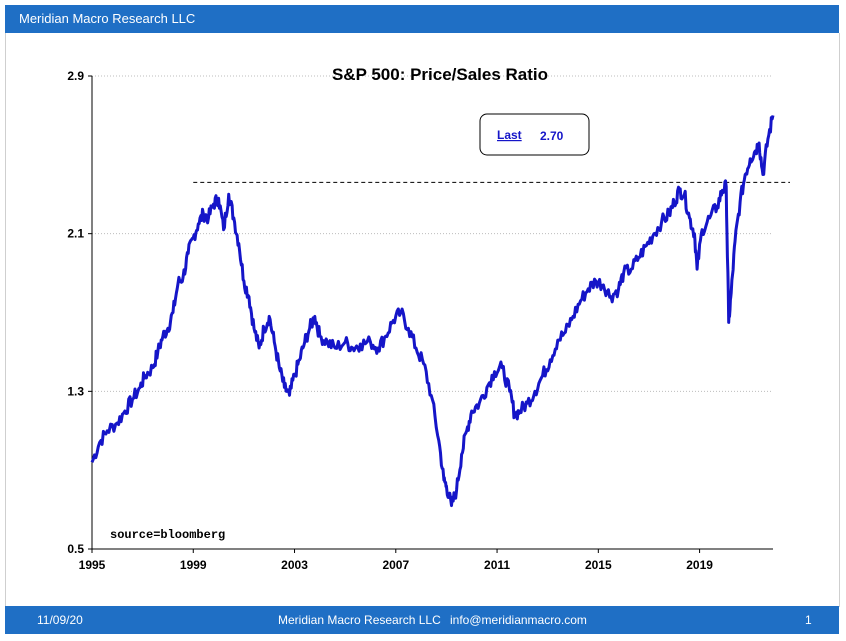 This screenshot has width=846, height=641. Describe the element at coordinates (75, 391) in the screenshot. I see `y-tick-label: 1.3` at that location.